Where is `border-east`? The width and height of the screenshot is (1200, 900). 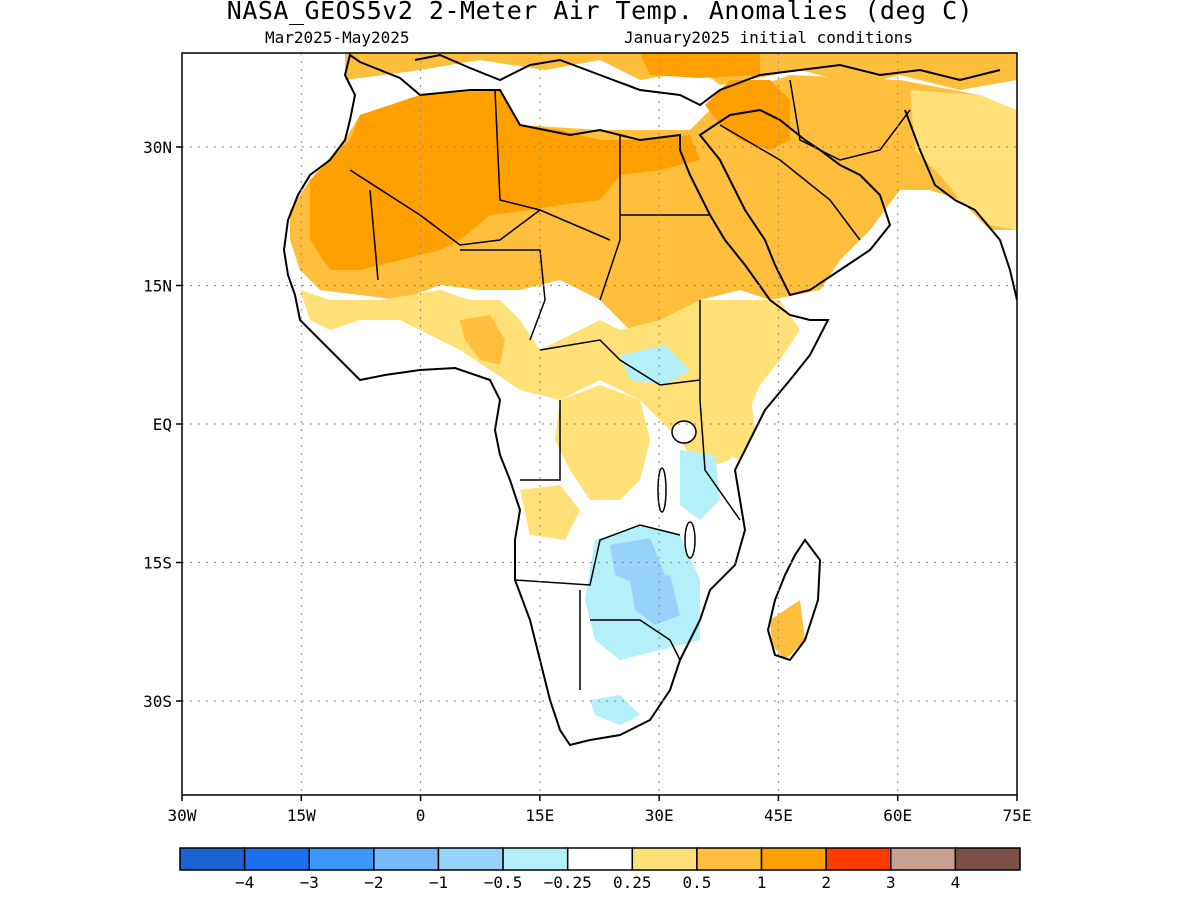
border-east is located at coordinates (720, 410).